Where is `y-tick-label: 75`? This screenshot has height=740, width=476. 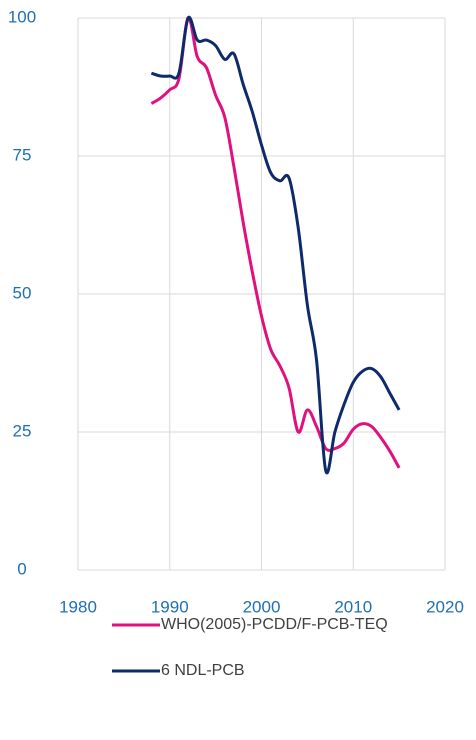
y-tick-label: 75 is located at coordinates (22, 154).